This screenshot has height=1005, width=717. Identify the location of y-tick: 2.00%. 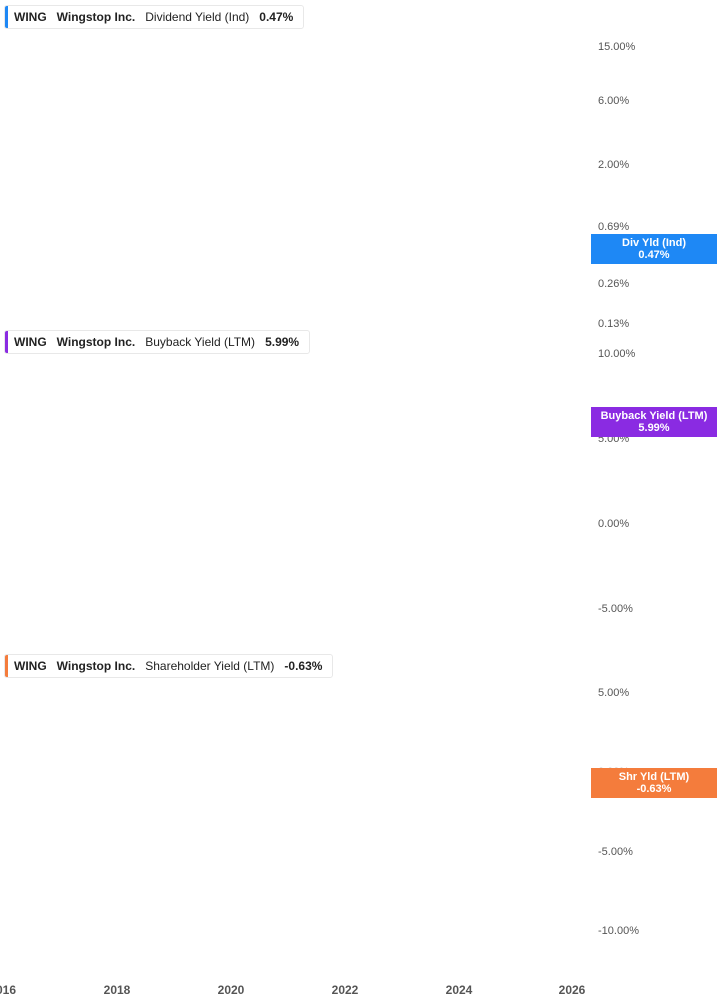
(614, 165).